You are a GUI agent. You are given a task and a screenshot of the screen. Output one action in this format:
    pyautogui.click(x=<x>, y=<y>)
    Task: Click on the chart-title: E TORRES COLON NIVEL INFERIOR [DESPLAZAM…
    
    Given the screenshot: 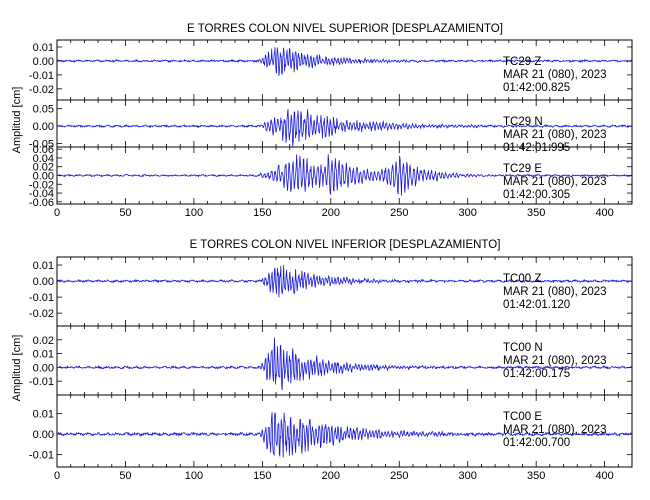 What is the action you would take?
    pyautogui.click(x=345, y=245)
    